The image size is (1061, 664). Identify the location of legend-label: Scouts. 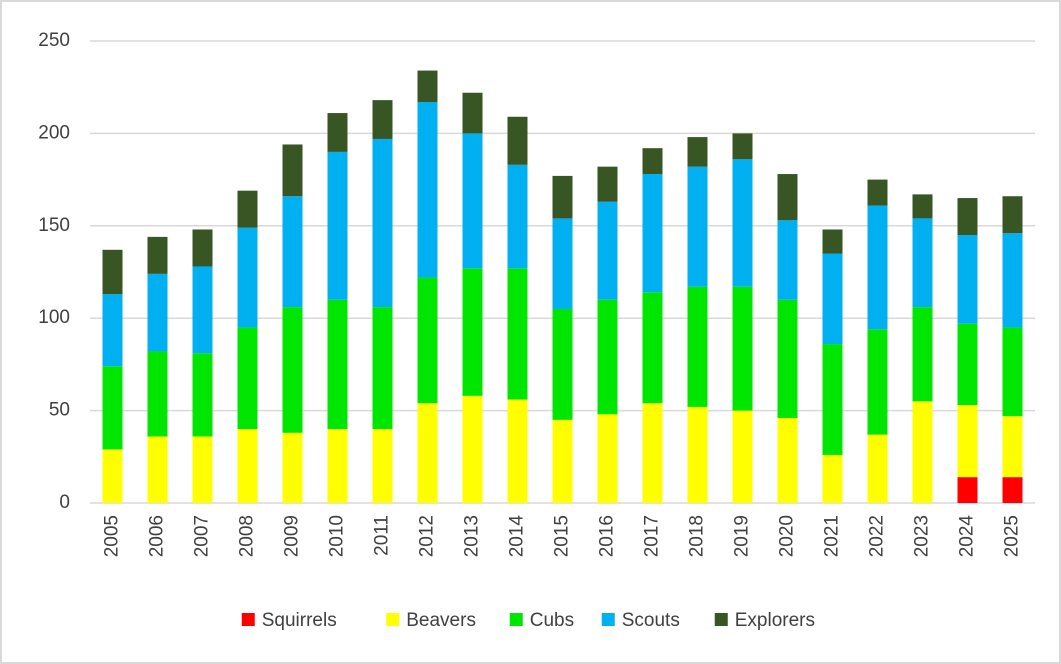
(651, 620).